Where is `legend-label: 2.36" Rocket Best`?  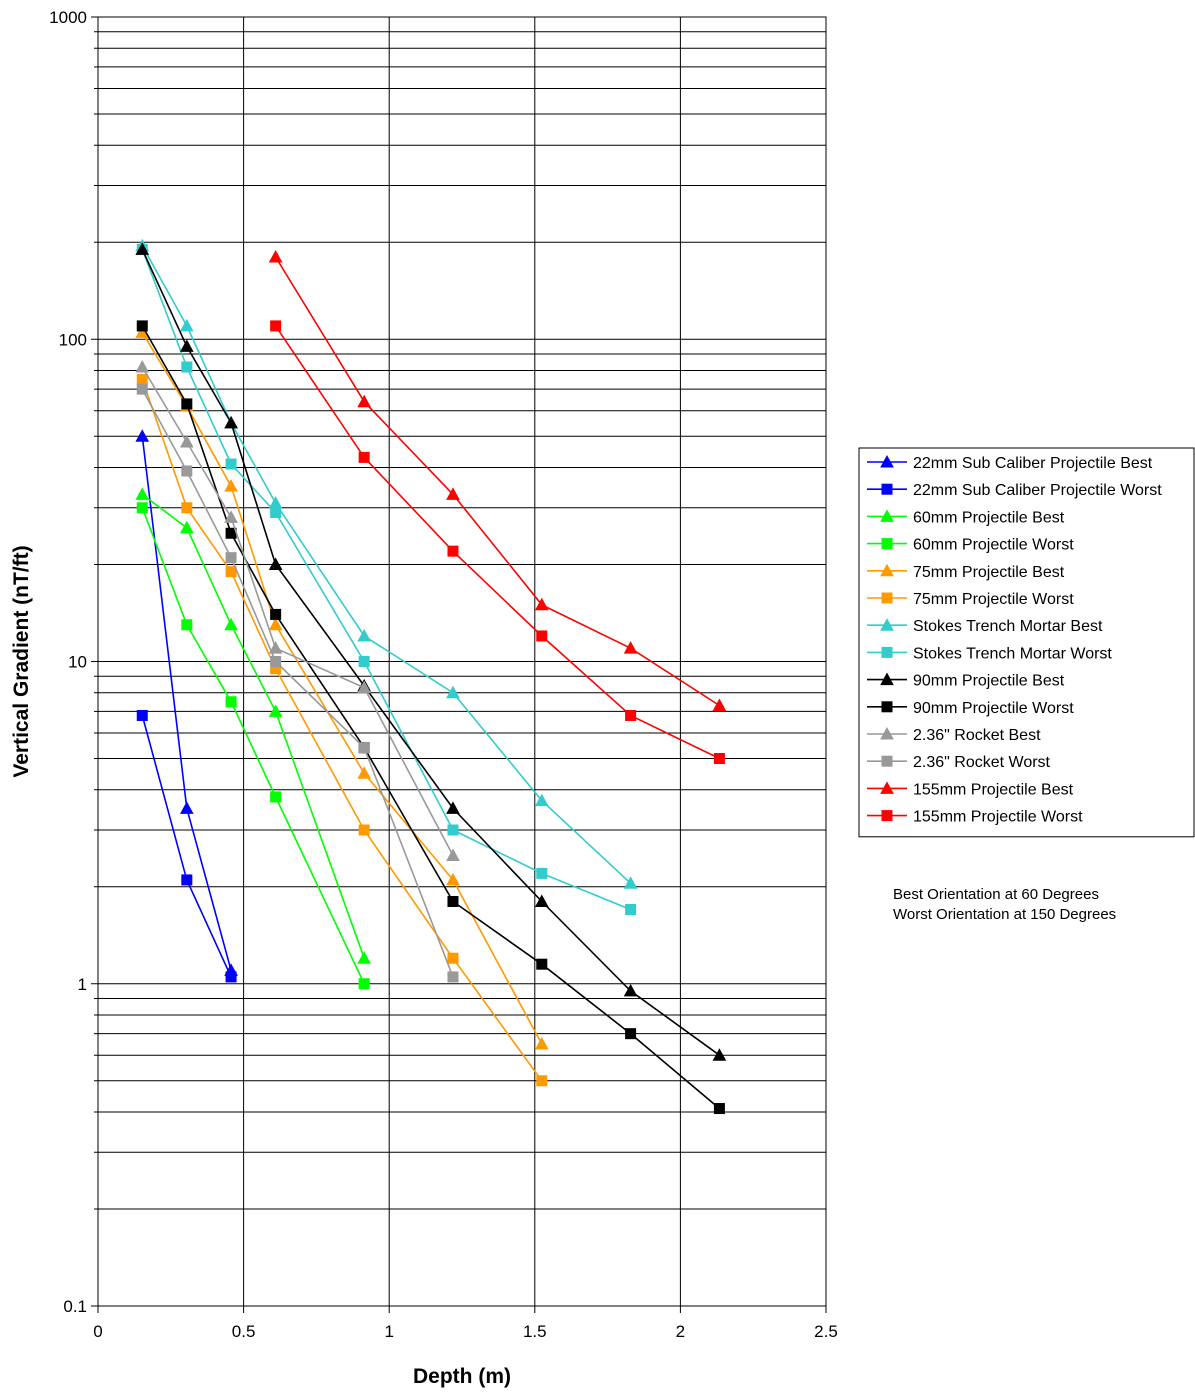 legend-label: 2.36" Rocket Best is located at coordinates (977, 735).